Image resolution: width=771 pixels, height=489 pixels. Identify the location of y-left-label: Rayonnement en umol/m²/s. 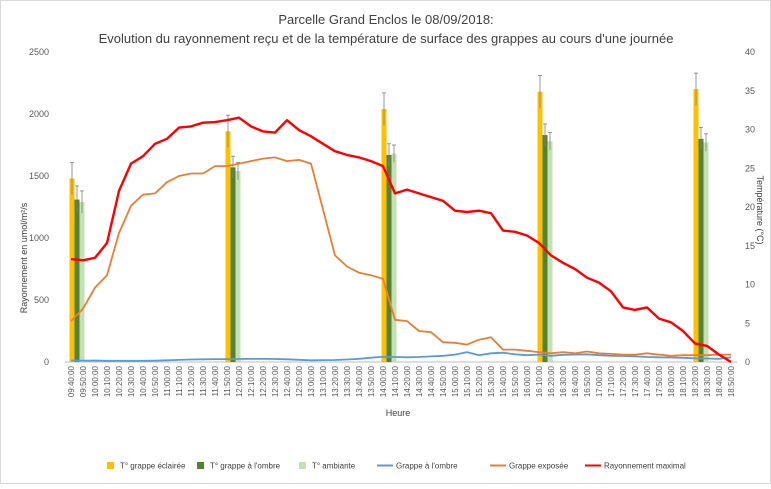
(24, 257).